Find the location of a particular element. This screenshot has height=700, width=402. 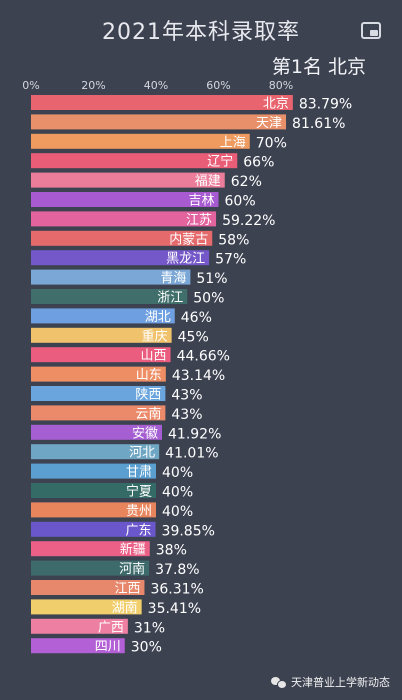

bar-group: 辽宁 66% is located at coordinates (152, 162).